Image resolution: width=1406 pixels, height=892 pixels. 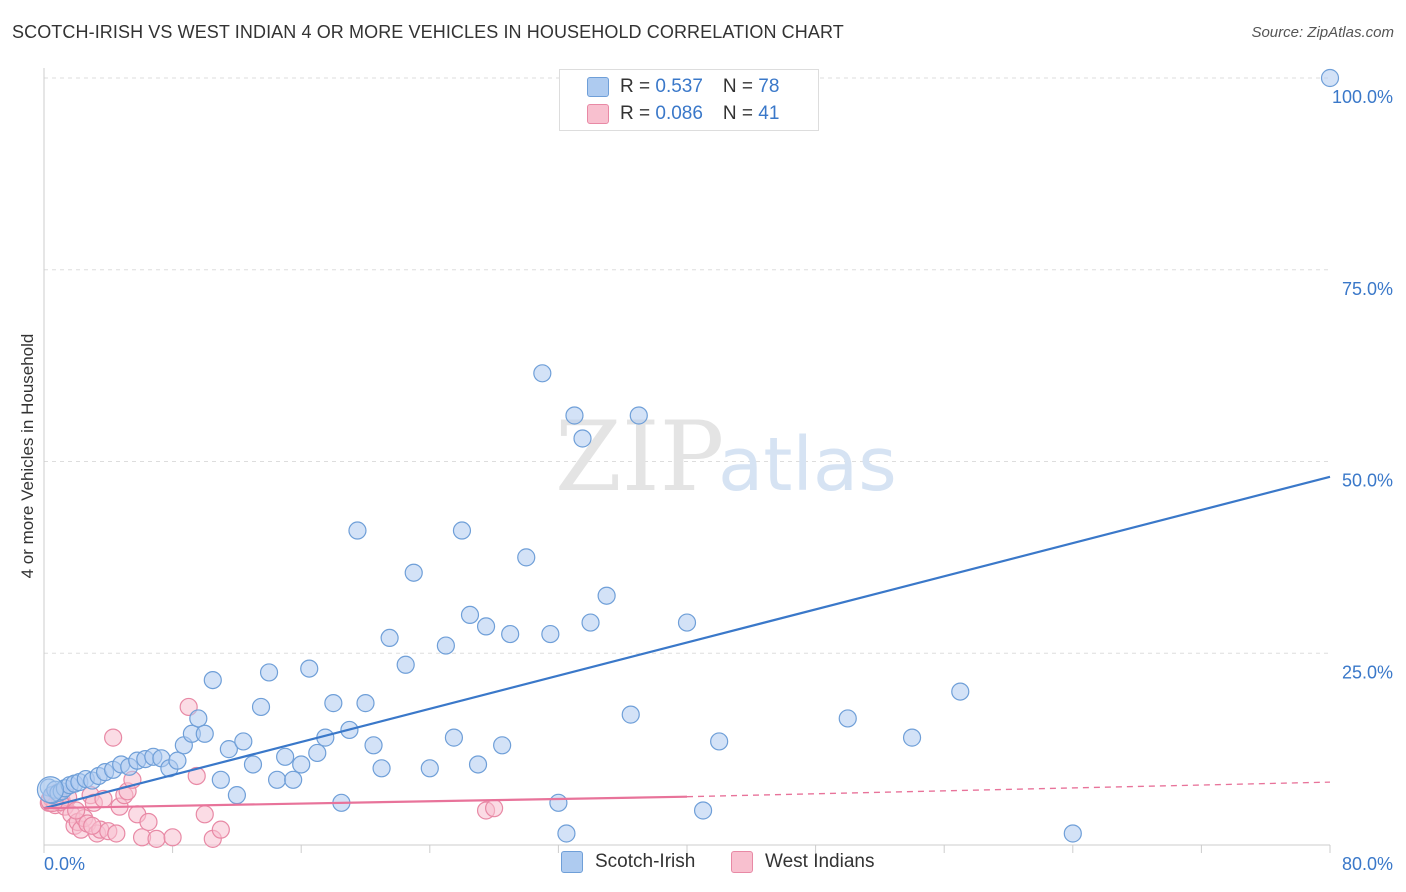 I want to click on bottom-legend-swatch-pink, so click(x=742, y=862).